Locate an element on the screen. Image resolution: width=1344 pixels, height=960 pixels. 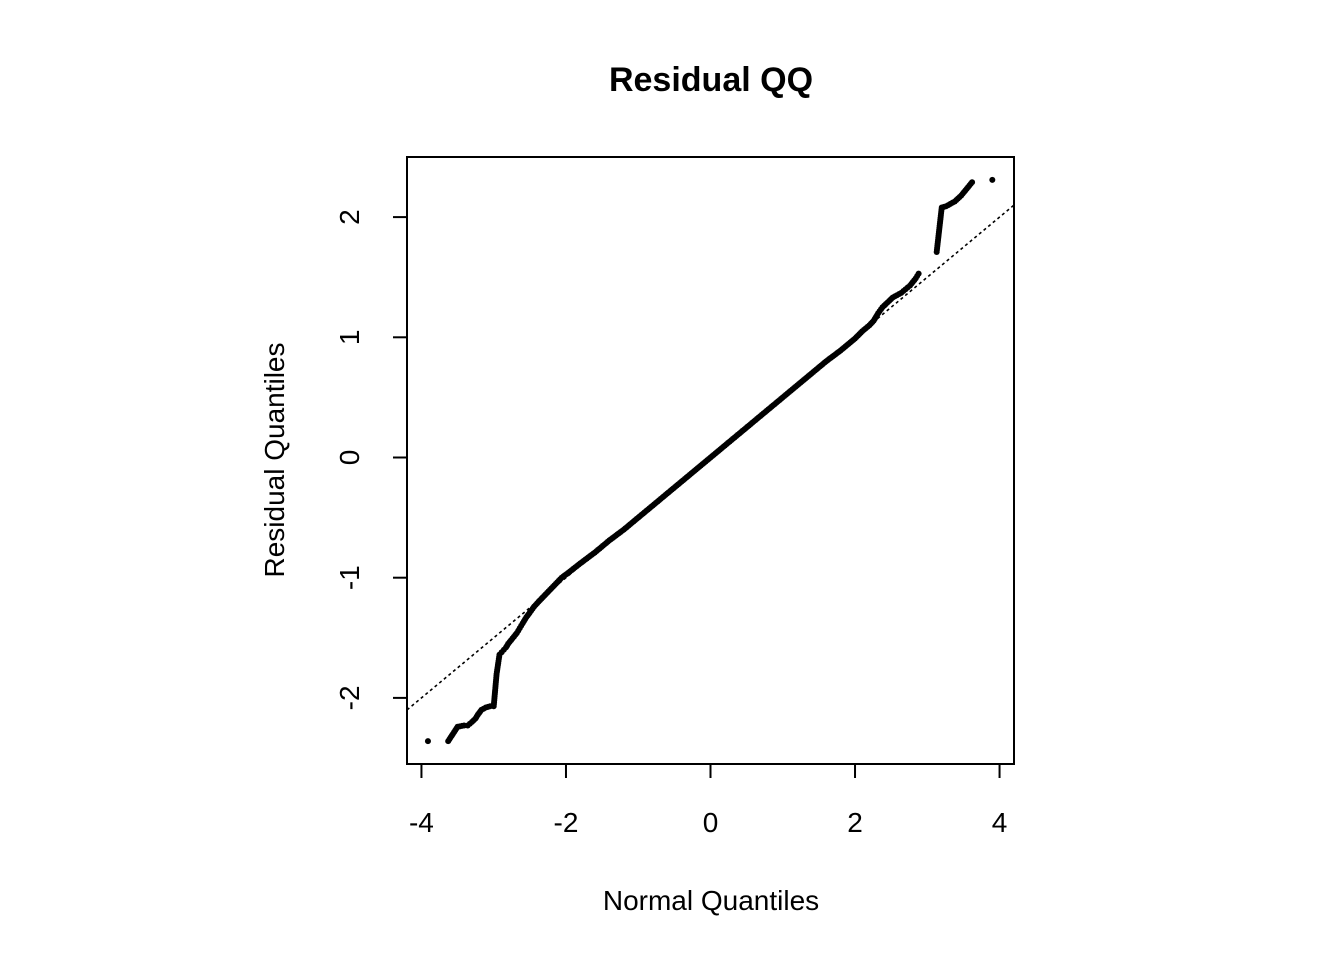
y-tick-label: 2 is located at coordinates (349, 217).